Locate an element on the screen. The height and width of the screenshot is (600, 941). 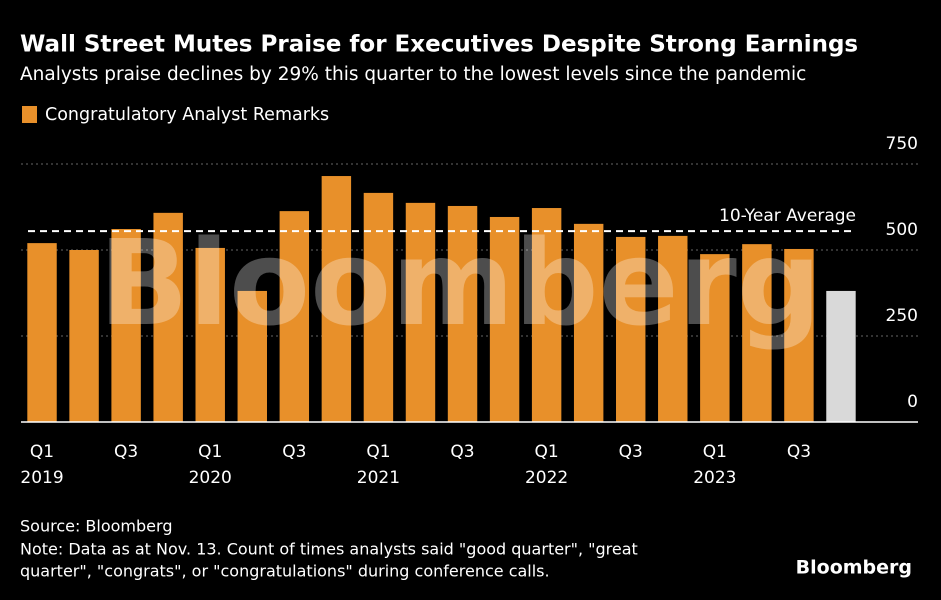
legend-label: Congratulatory Analyst Remarks is located at coordinates (187, 115).